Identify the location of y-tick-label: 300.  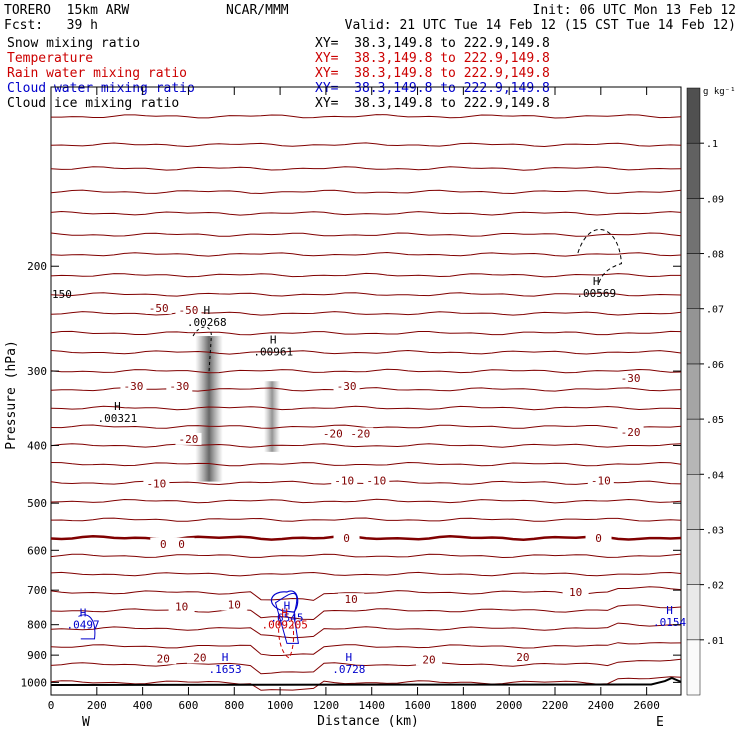
(37, 371).